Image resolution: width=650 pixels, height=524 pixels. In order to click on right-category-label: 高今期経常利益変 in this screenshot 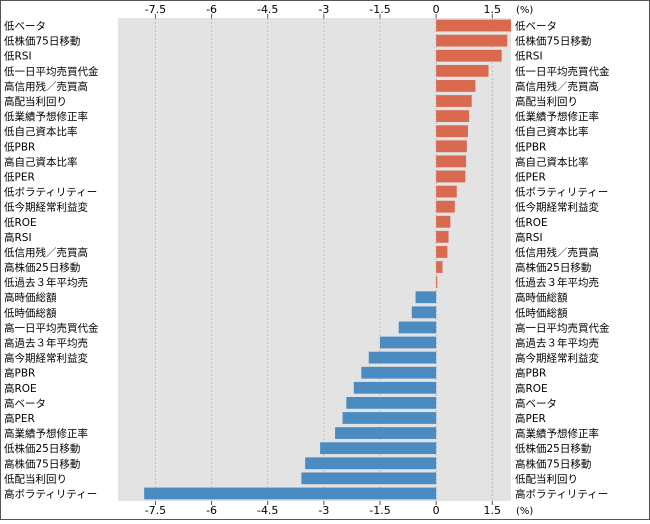, I will do `click(557, 358)`.